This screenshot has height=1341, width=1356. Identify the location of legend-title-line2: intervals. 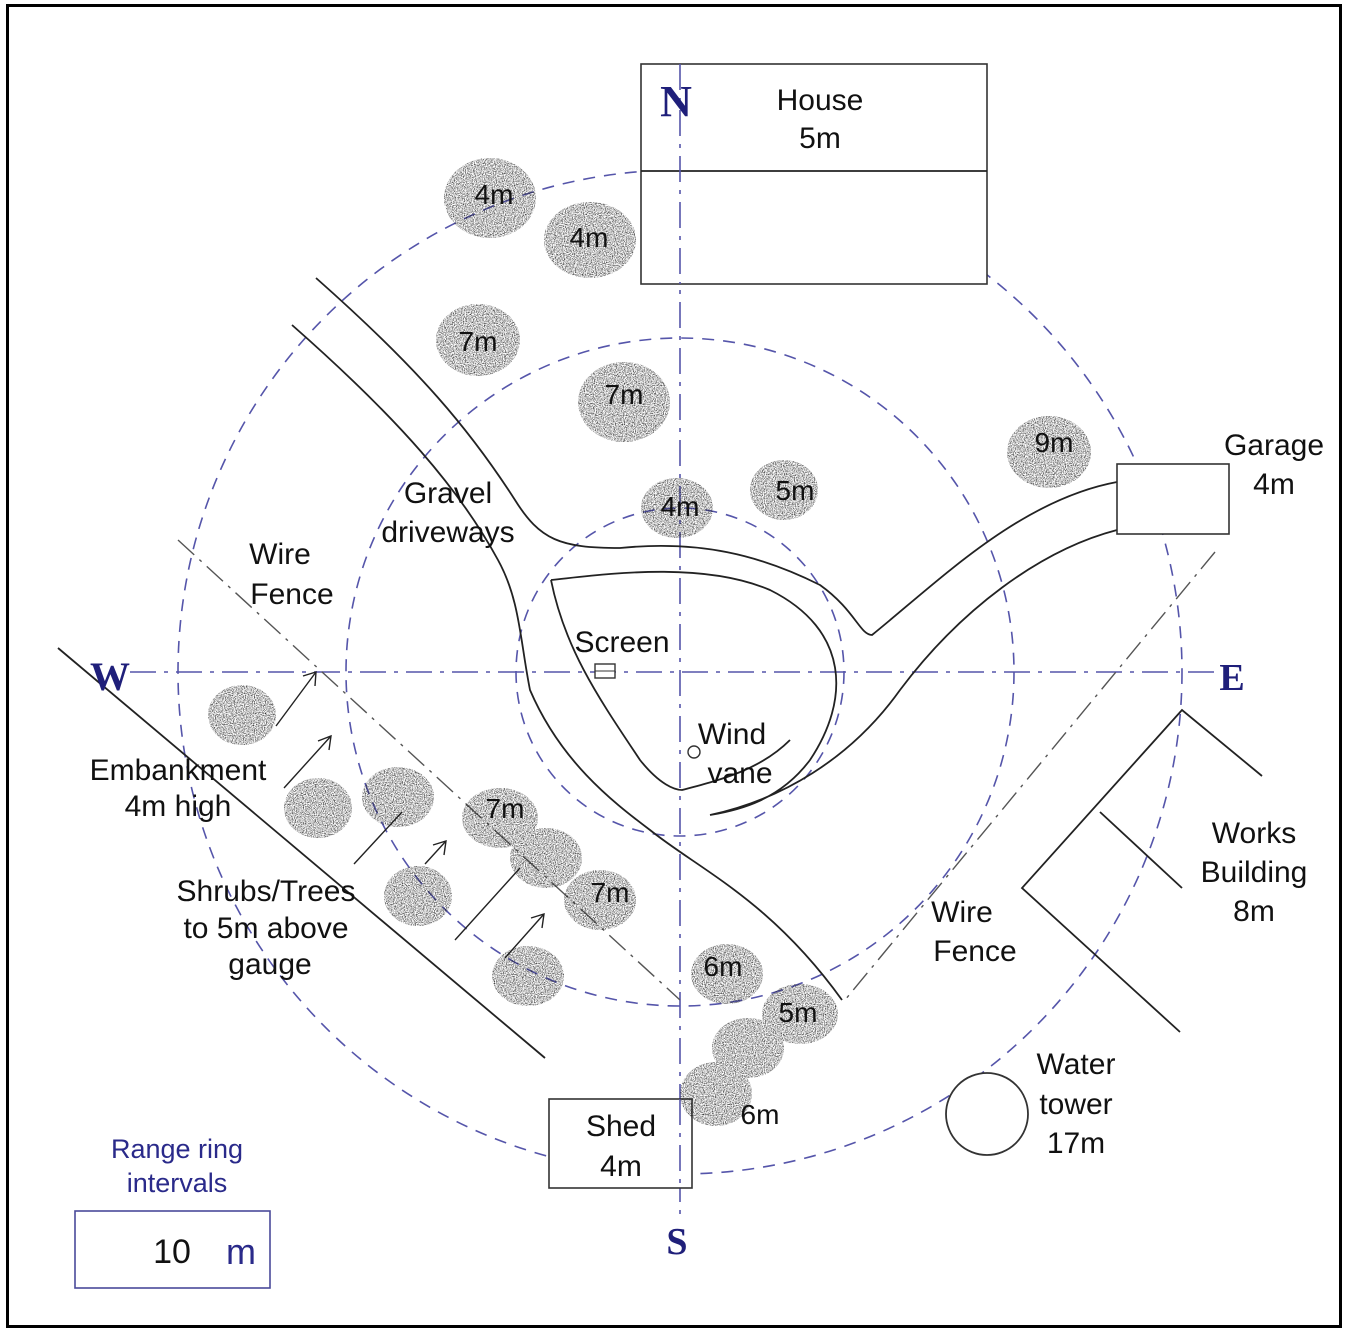
(177, 1183).